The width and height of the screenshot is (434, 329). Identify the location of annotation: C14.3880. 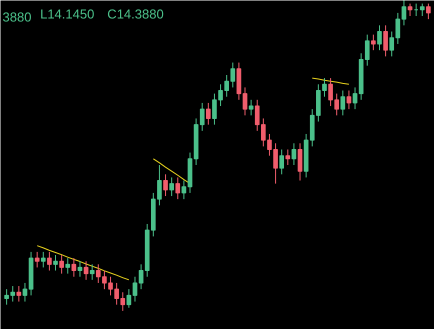
(135, 14).